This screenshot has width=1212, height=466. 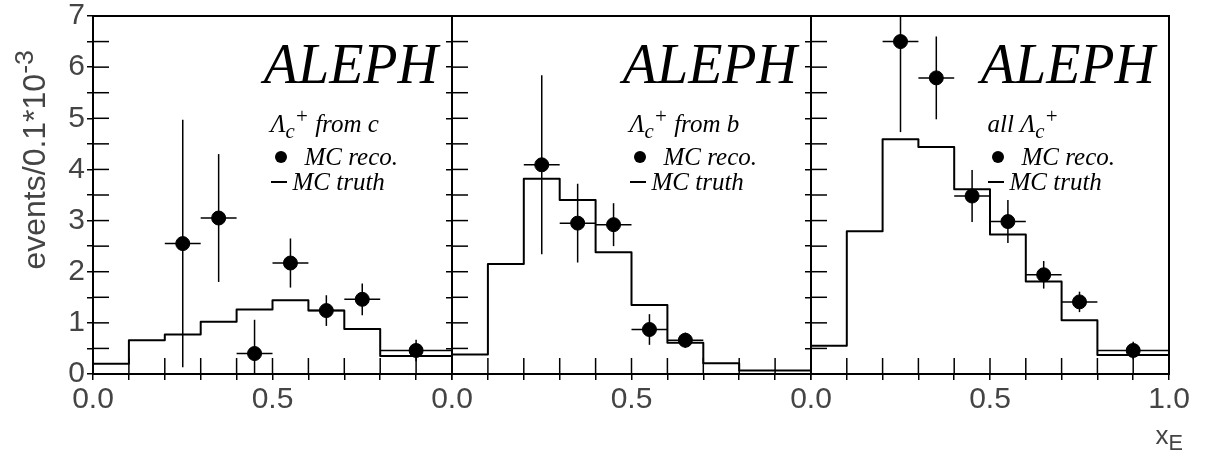 What do you see at coordinates (76, 167) in the screenshot?
I see `y-tick-label: 4` at bounding box center [76, 167].